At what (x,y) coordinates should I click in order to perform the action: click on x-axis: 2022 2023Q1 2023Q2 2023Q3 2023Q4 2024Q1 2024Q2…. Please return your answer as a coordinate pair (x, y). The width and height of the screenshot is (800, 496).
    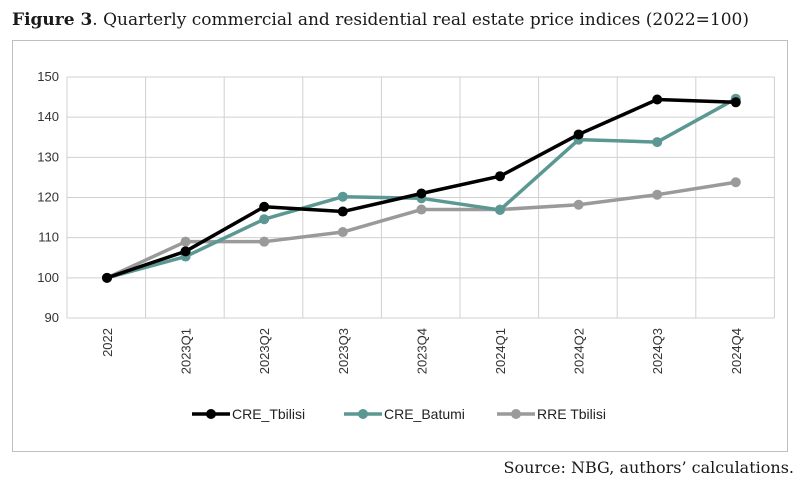
    Looking at the image, I should click on (422, 351).